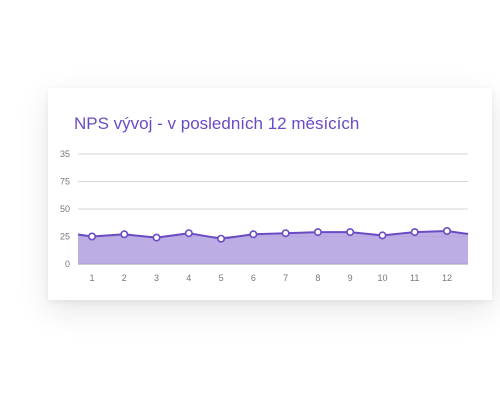 The height and width of the screenshot is (400, 500). What do you see at coordinates (124, 278) in the screenshot?
I see `x-tick-label: 2` at bounding box center [124, 278].